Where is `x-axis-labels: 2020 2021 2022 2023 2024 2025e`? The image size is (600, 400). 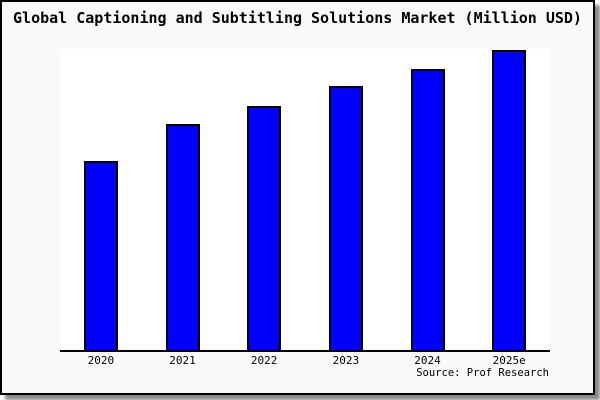 x-axis-labels: 2020 2021 2022 2023 2024 2025e is located at coordinates (305, 361).